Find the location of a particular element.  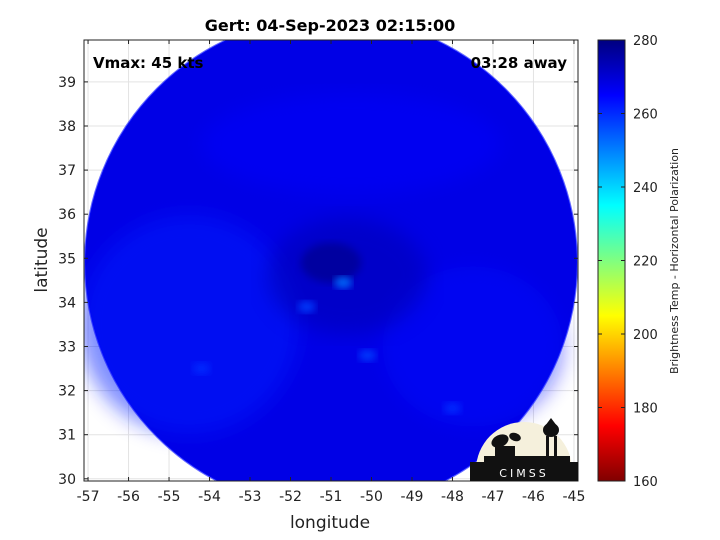

storm-center is located at coordinates (331, 262).